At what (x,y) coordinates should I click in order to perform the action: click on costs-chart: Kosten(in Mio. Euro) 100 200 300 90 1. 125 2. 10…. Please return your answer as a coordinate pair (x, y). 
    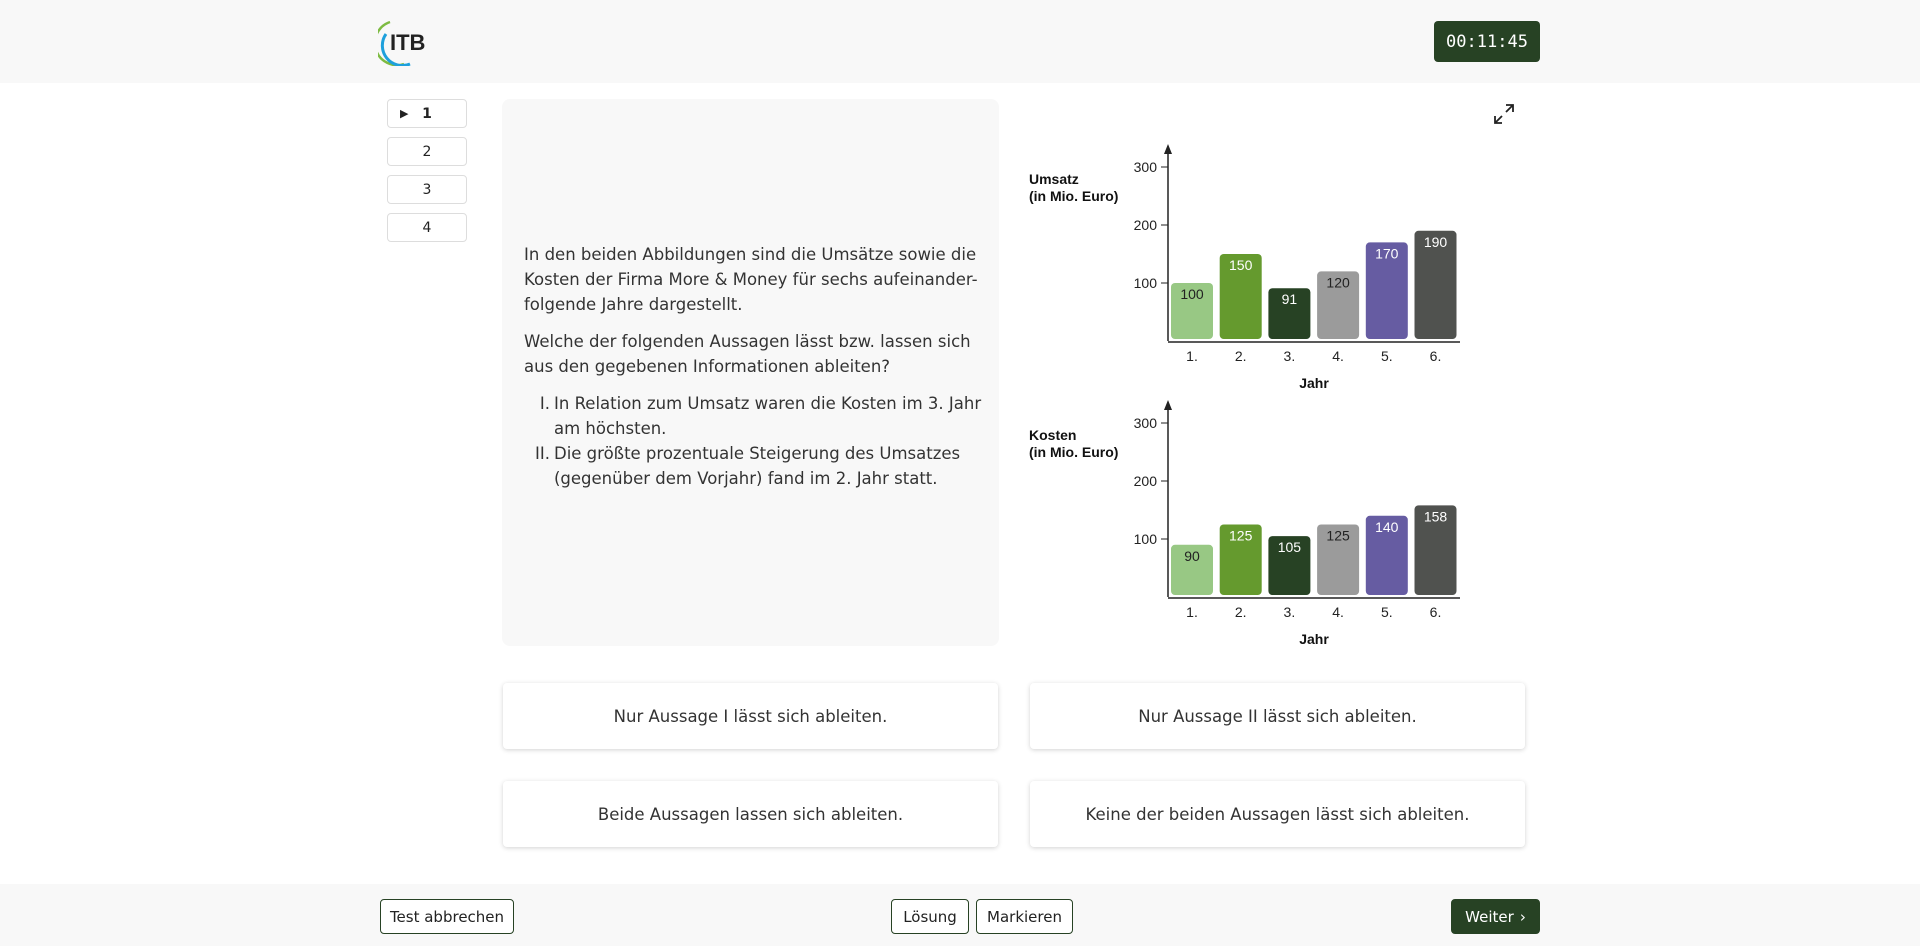
    Looking at the image, I should click on (1244, 523).